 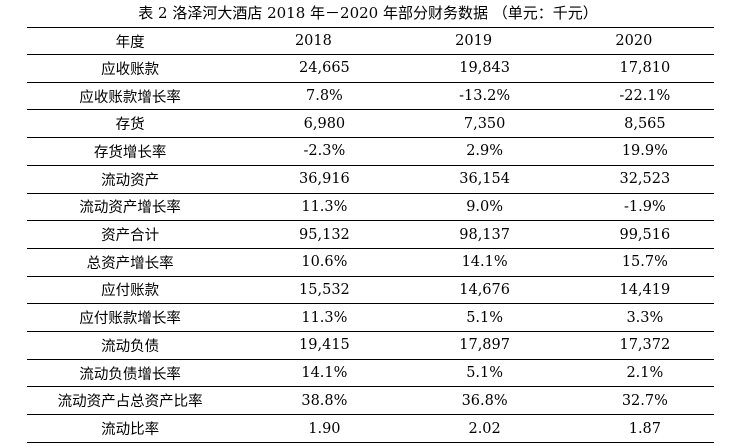 What do you see at coordinates (633, 96) in the screenshot?
I see `cell-2020: -22.1%` at bounding box center [633, 96].